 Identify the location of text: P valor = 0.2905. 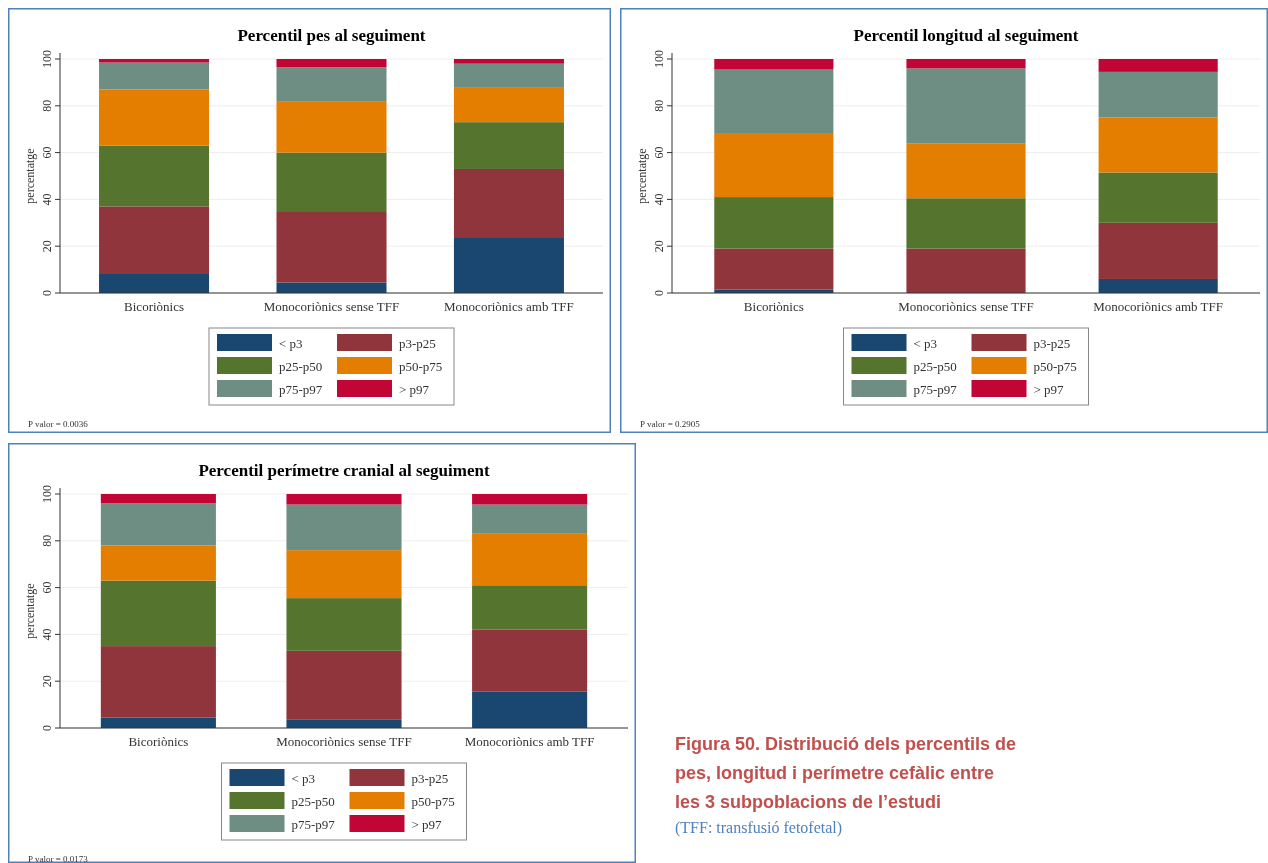
(670, 424).